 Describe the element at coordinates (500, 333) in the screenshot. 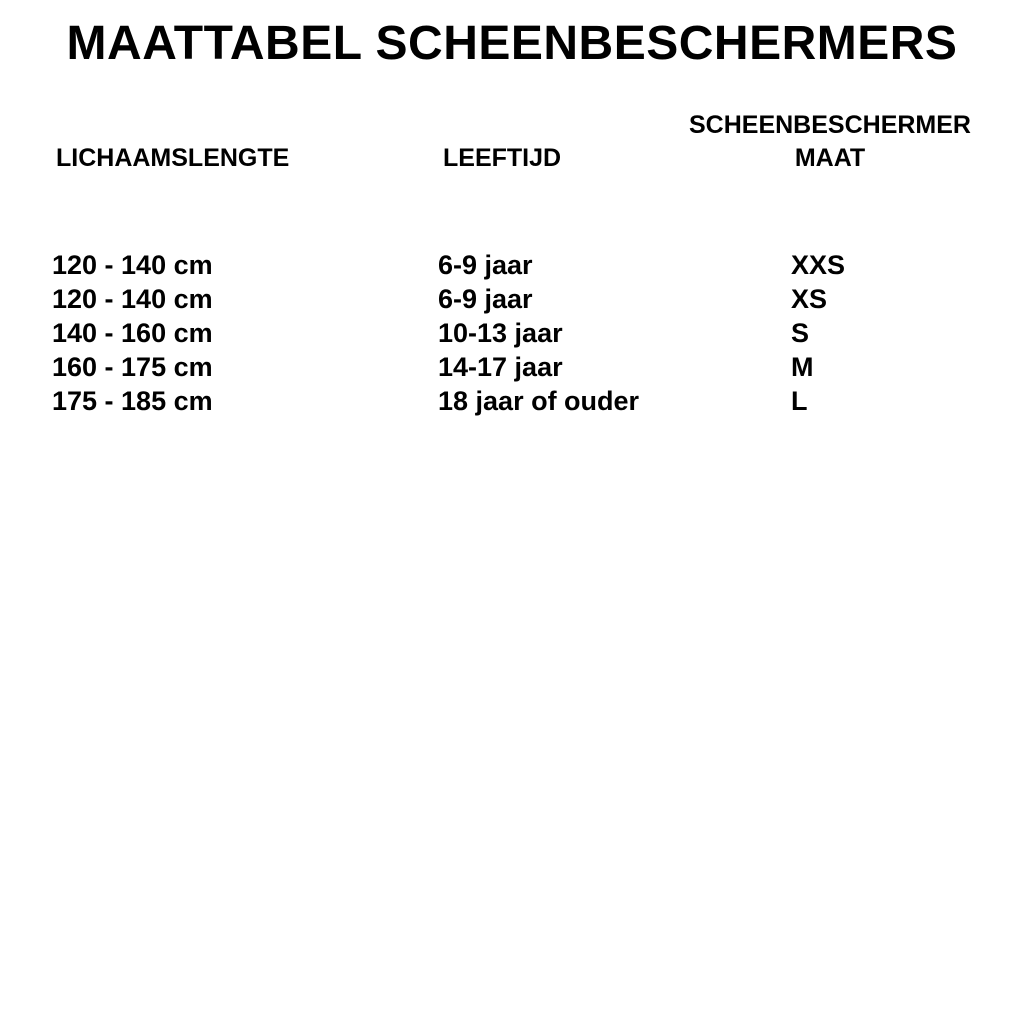

I see `table-cell: 10-13 jaar` at that location.